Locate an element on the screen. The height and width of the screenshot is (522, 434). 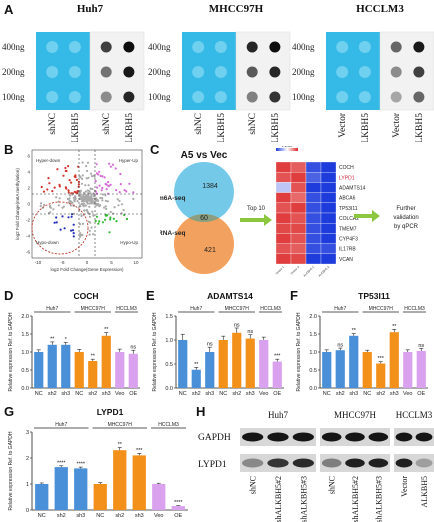
row-label: 200ng is located at coordinates (303, 72).